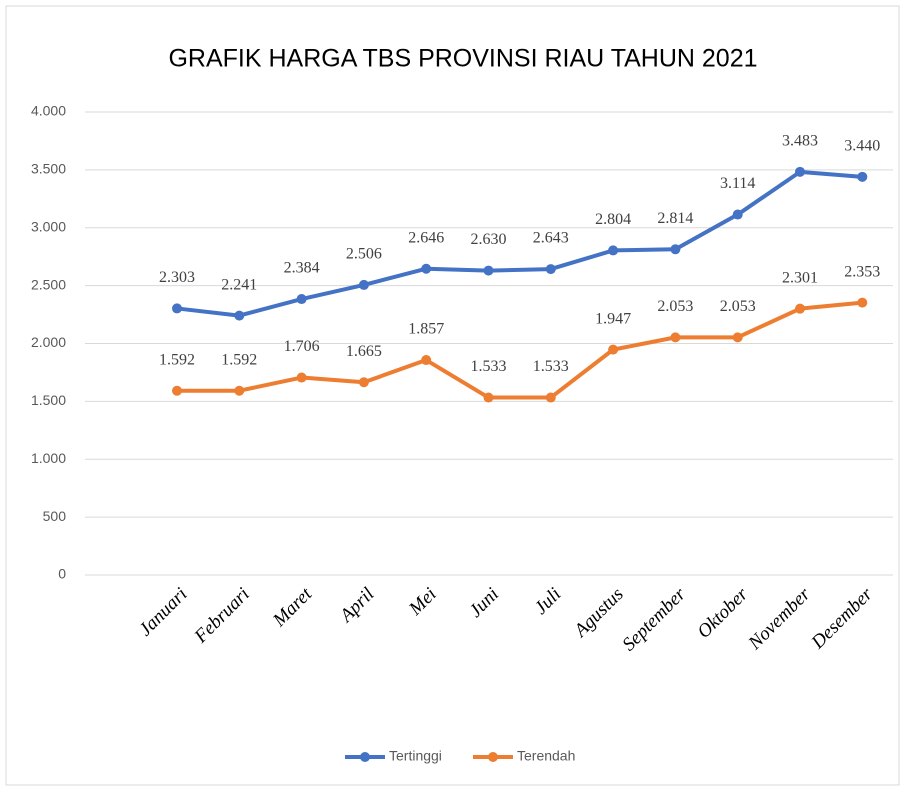 The height and width of the screenshot is (796, 905). Describe the element at coordinates (415, 756) in the screenshot. I see `legend-label: Tertinggi` at that location.